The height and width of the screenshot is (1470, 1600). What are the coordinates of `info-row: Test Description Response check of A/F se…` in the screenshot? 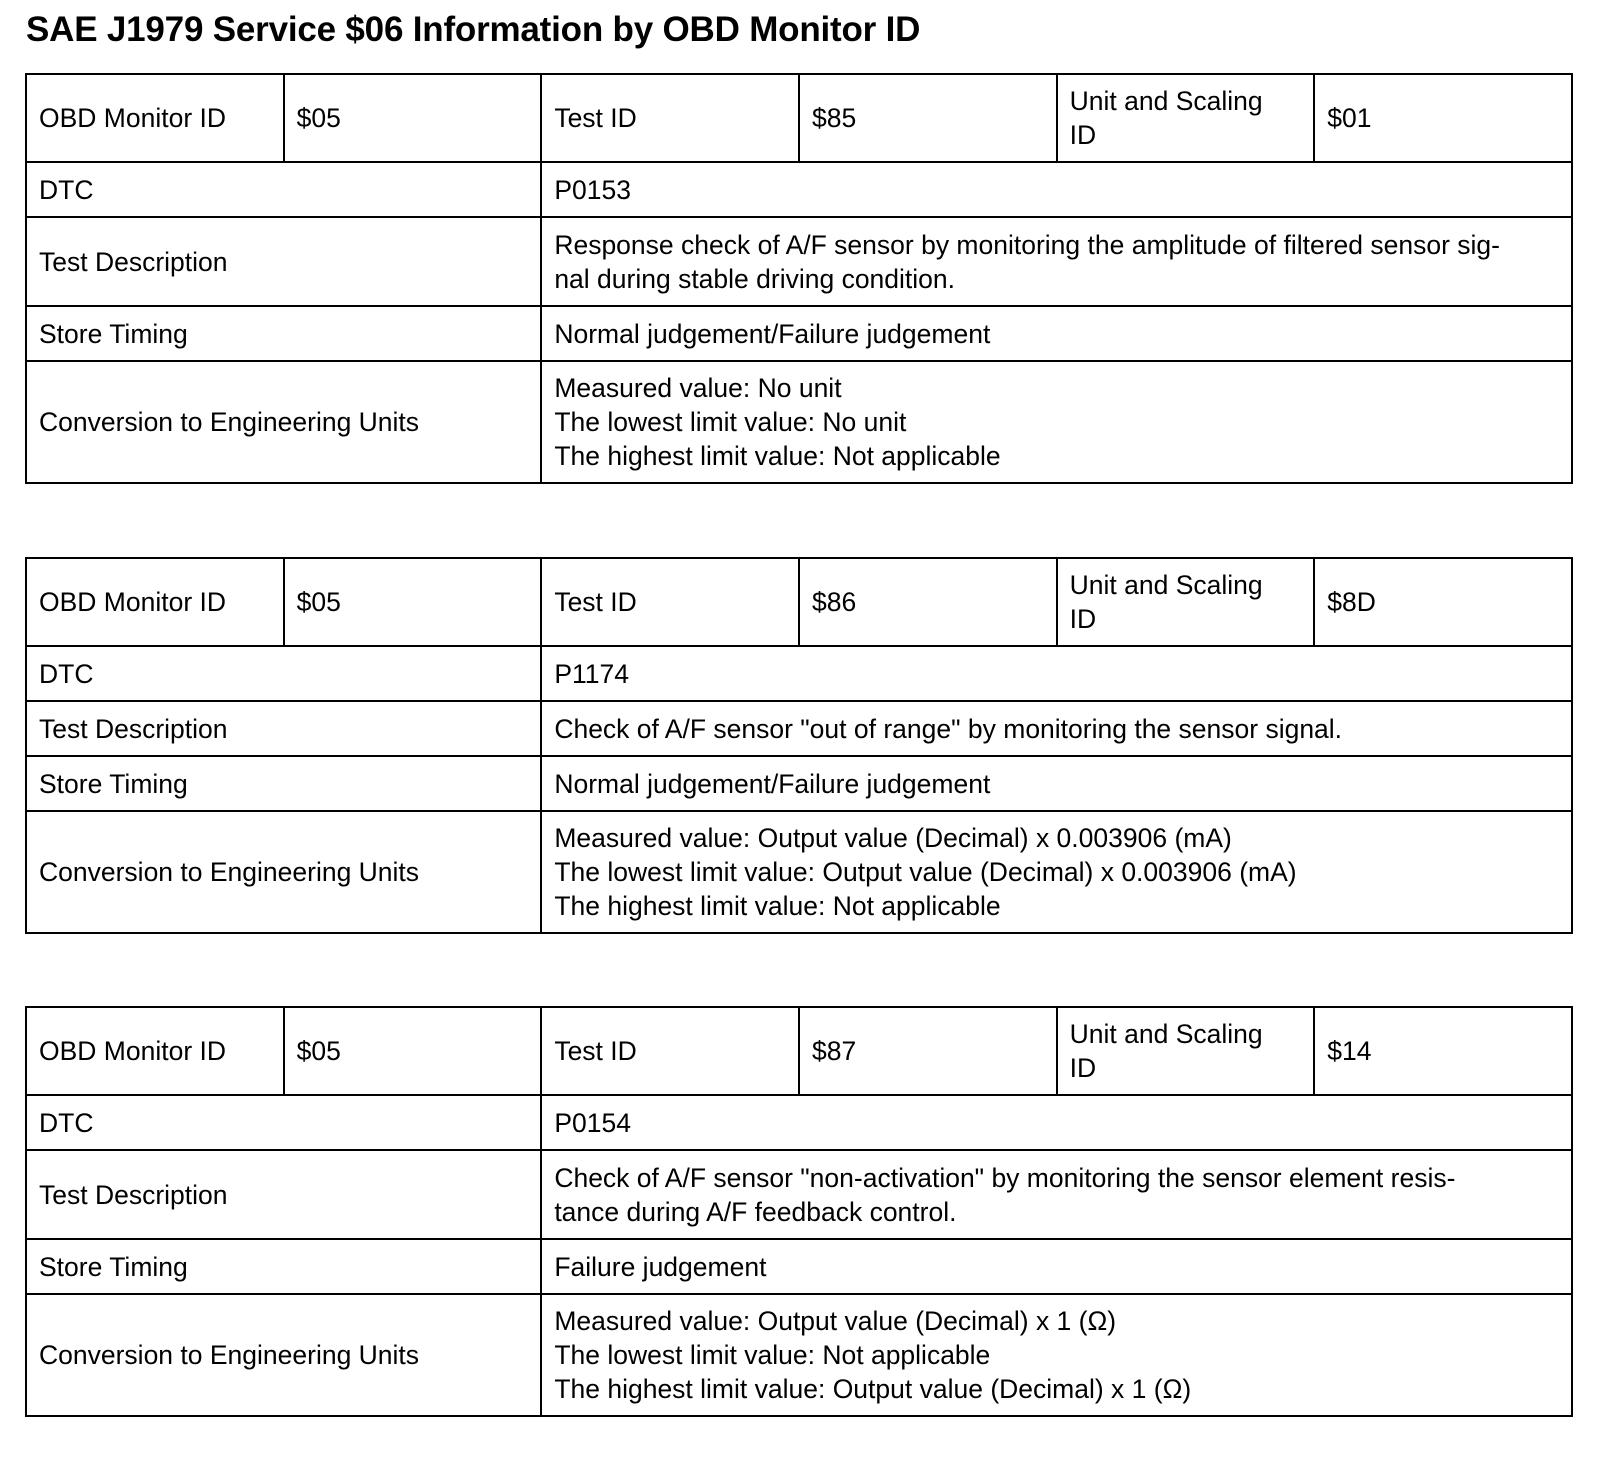 It's located at (798, 261).